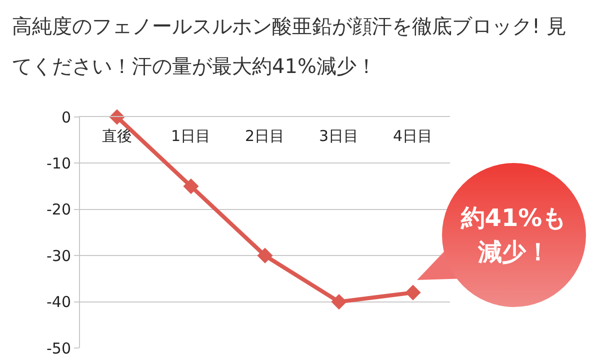 The image size is (599, 361). What do you see at coordinates (191, 136) in the screenshot?
I see `x-tick-label: 1日目` at bounding box center [191, 136].